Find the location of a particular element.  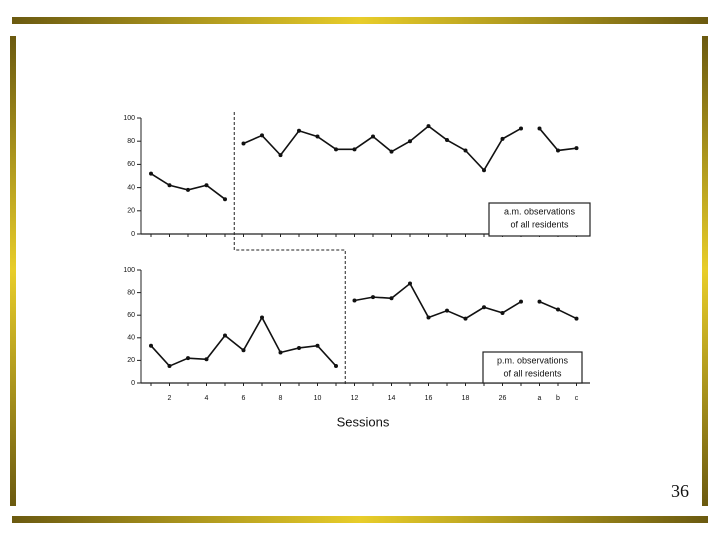

right-bar is located at coordinates (705, 271).